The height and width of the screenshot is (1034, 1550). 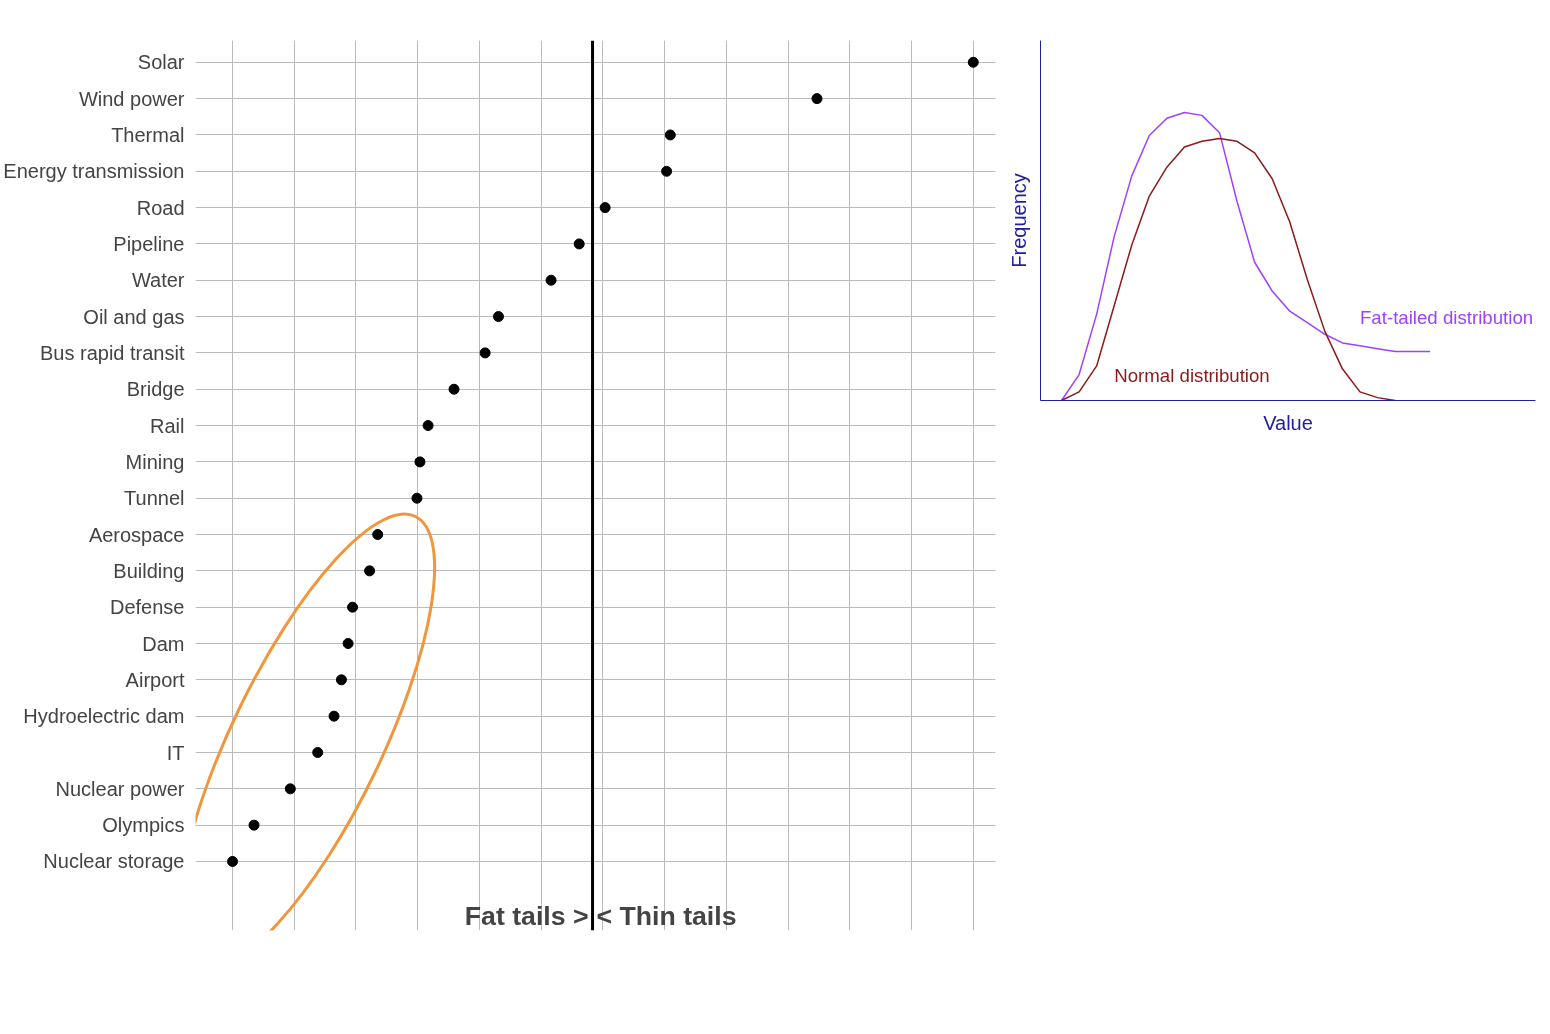 I want to click on y-tick-label: Rail, so click(x=167, y=425).